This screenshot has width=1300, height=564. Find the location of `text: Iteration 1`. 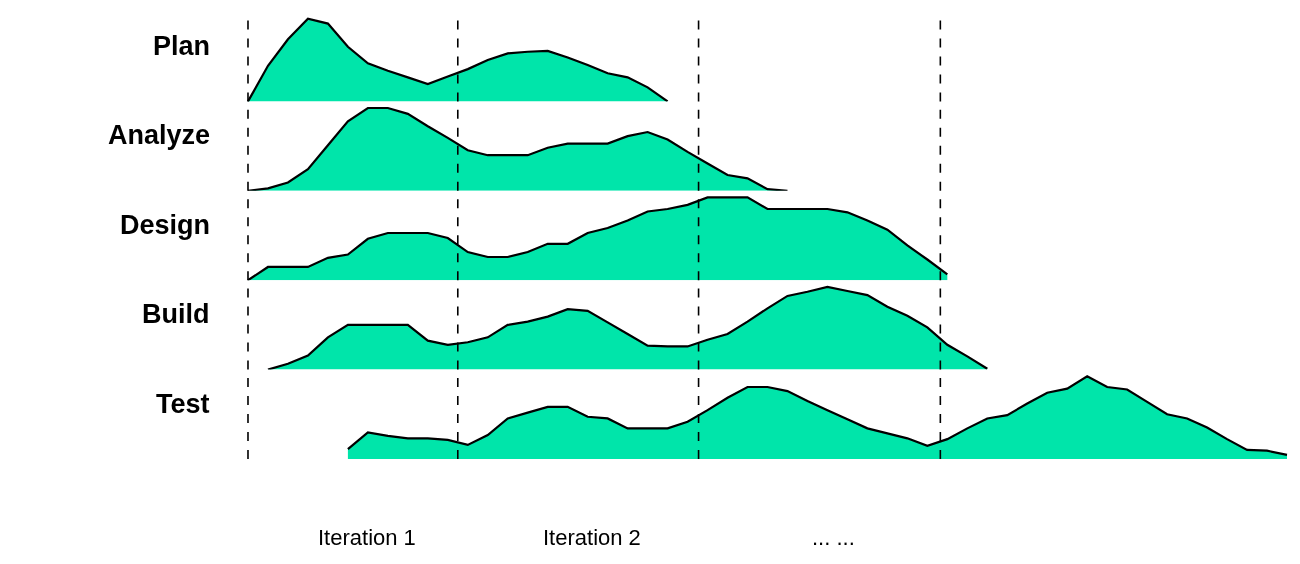

text: Iteration 1 is located at coordinates (367, 537).